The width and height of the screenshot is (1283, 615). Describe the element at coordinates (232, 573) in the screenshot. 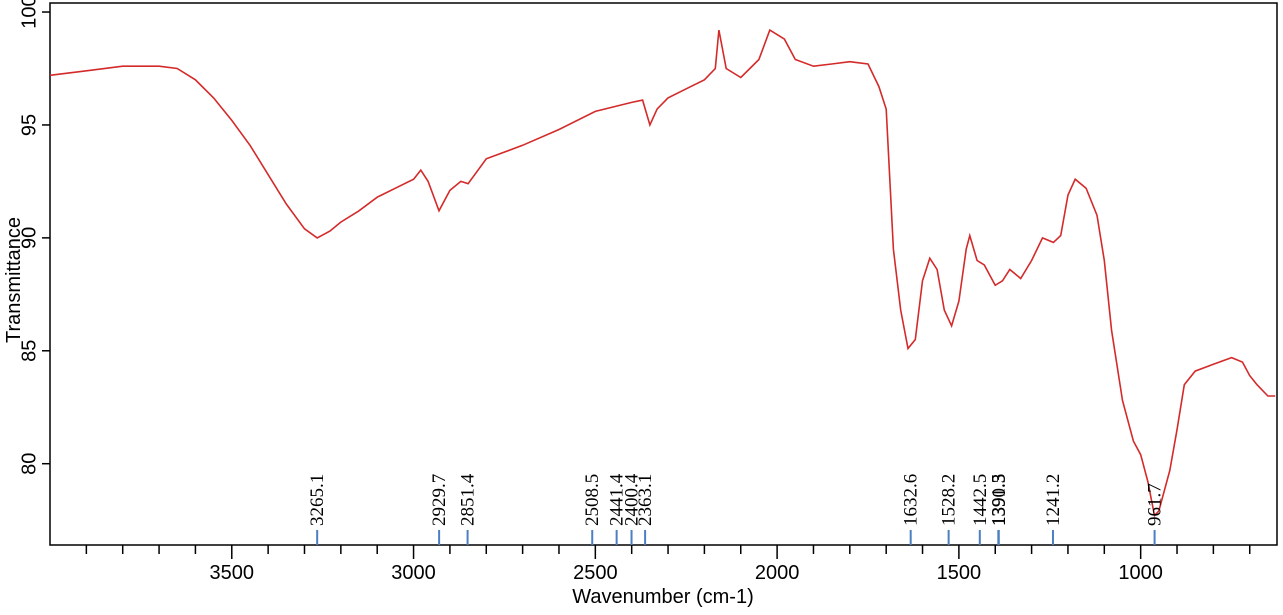

I see `x-tick-label: 3500` at that location.